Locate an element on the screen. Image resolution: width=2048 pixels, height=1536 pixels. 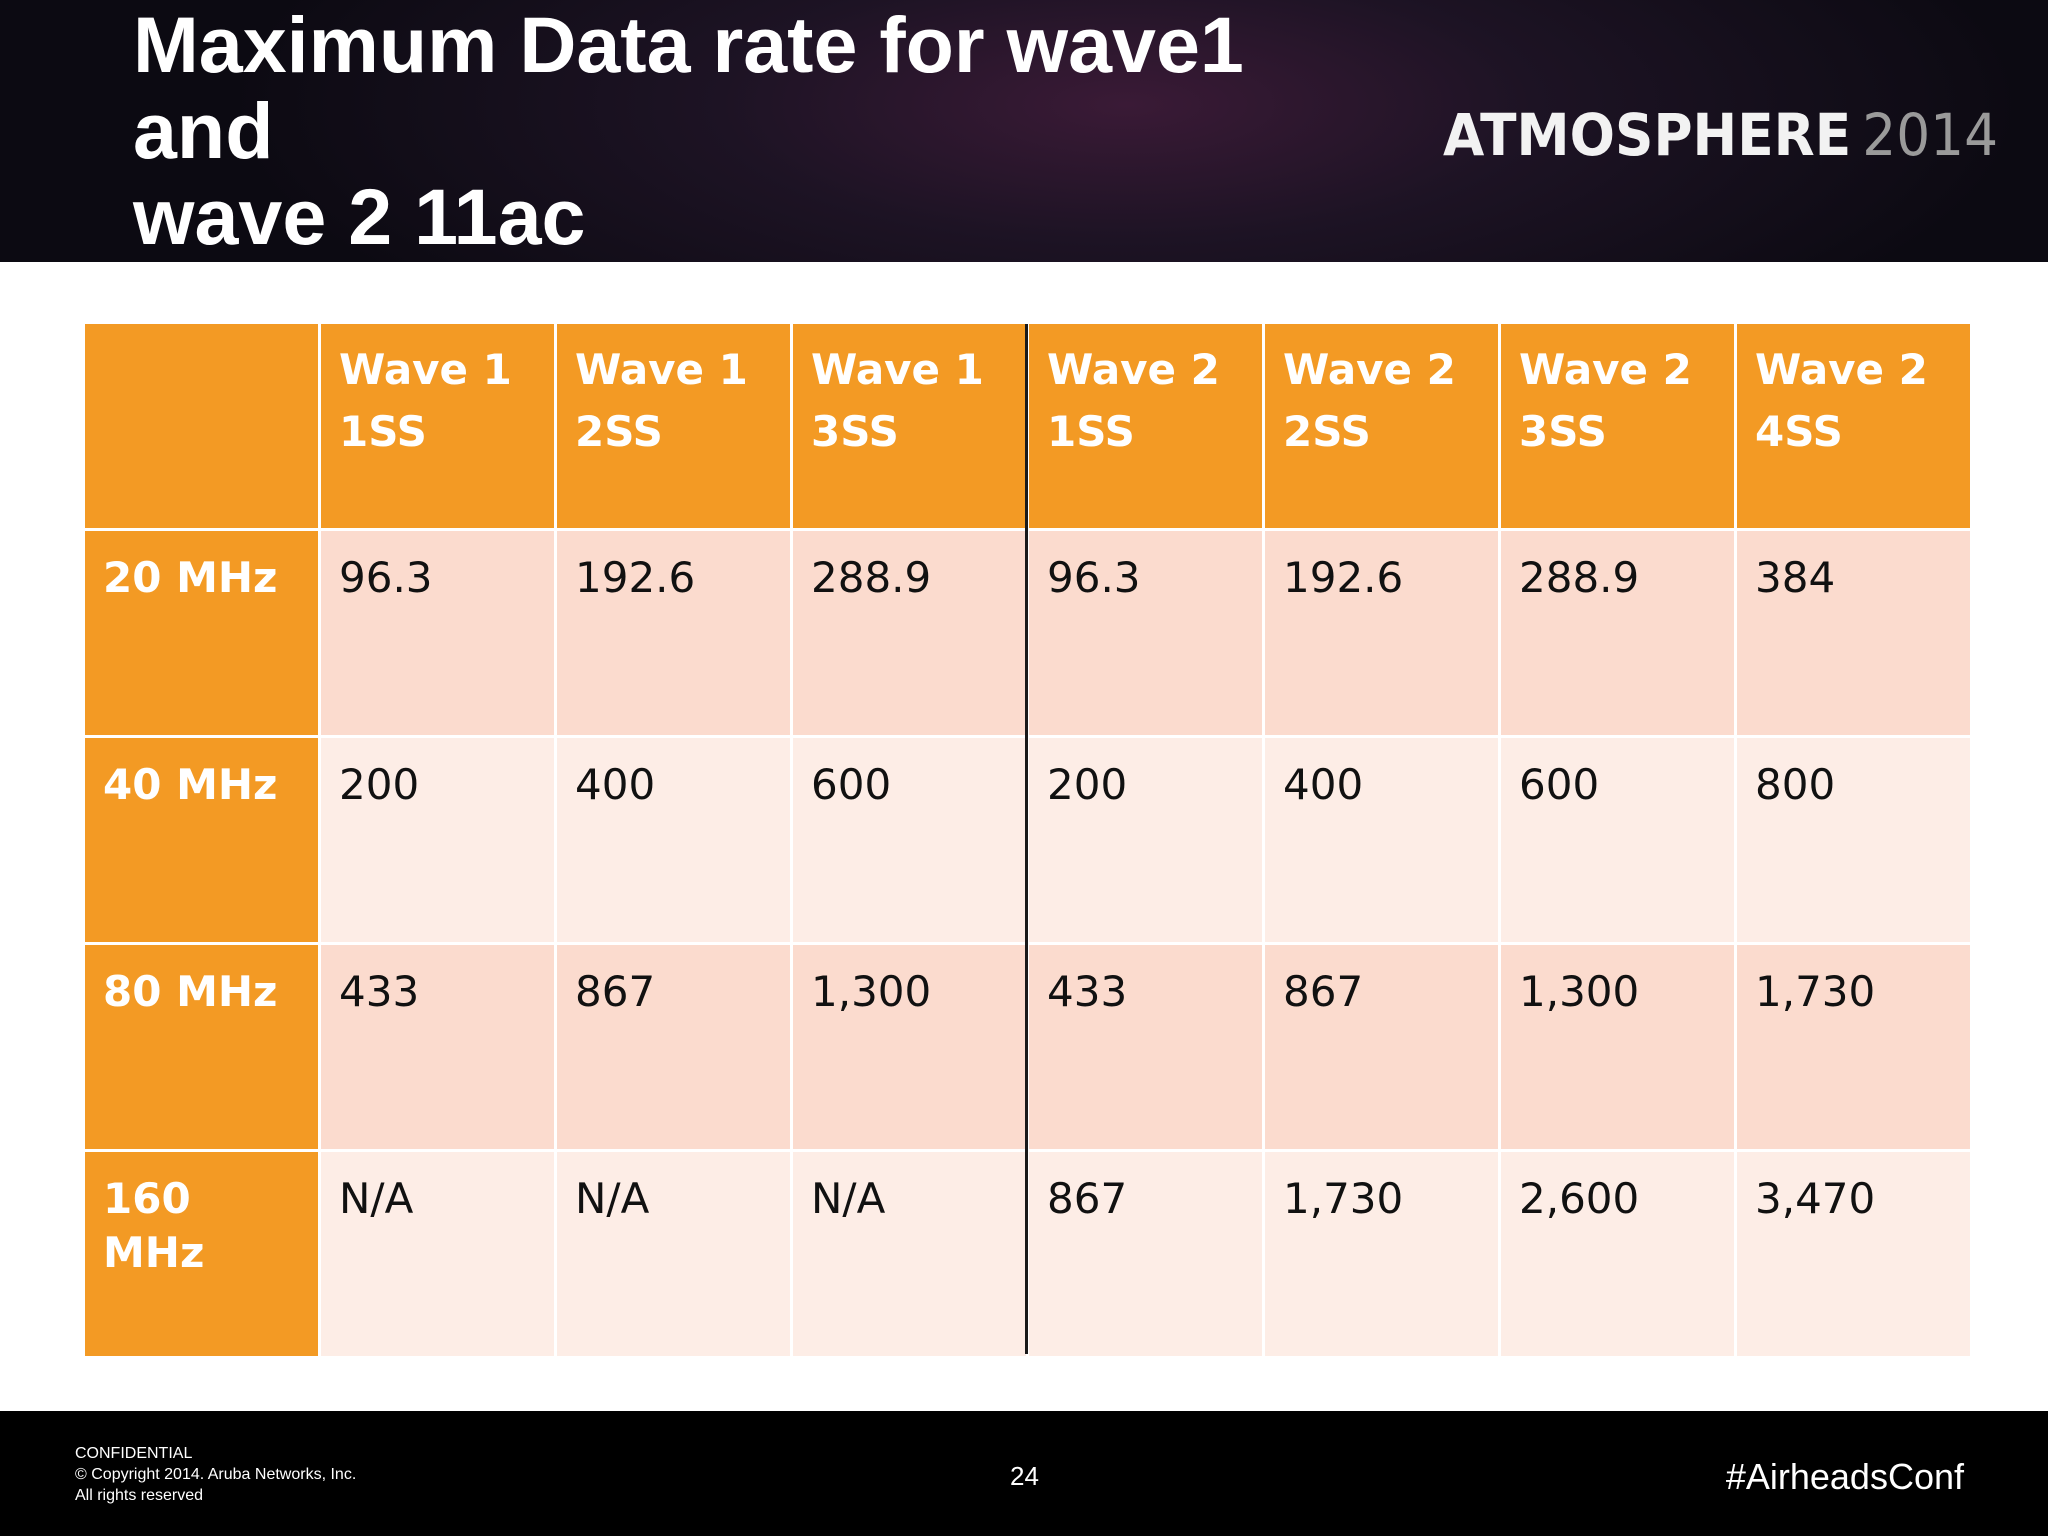
atmosphere-logo: ATMOSPHERE 2014 is located at coordinates (1720, 135).